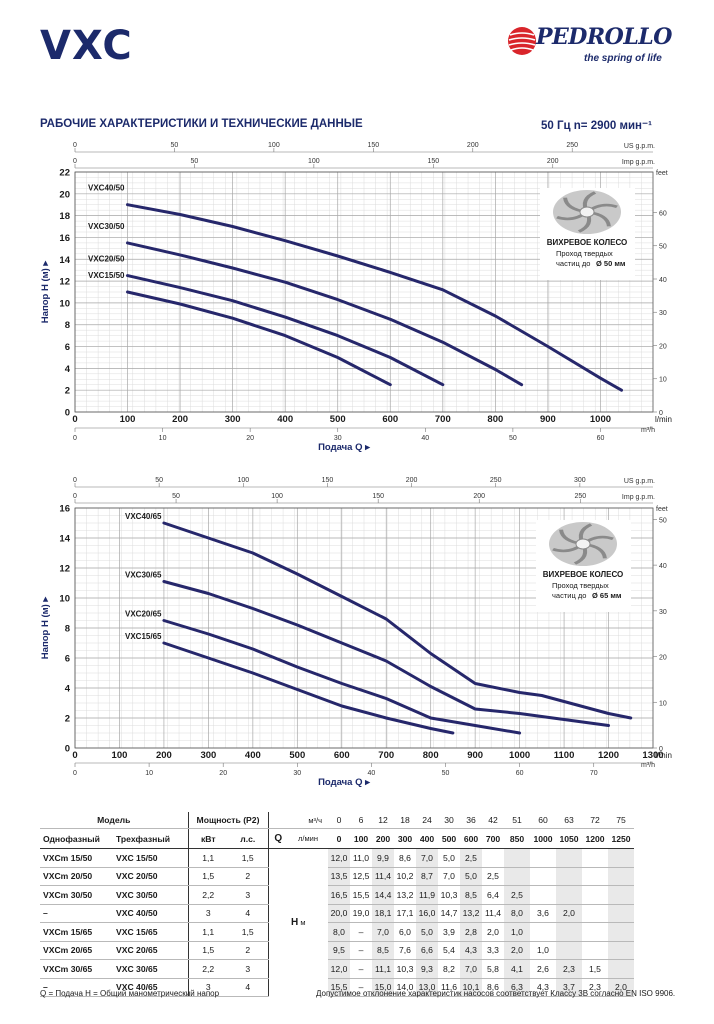 The image size is (714, 1024). Describe the element at coordinates (569, 820) in the screenshot. I see `q-m3h-cell: 63` at that location.